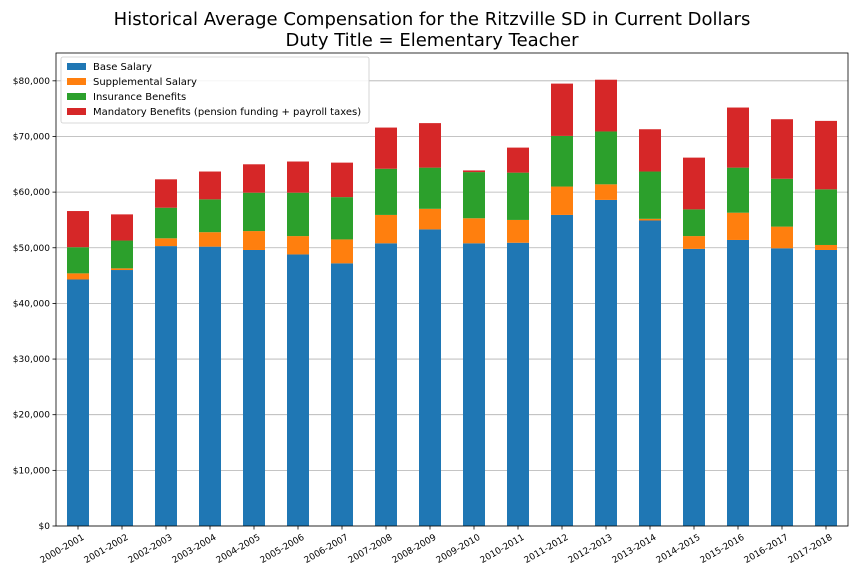 The width and height of the screenshot is (864, 576). I want to click on legend-label-3: Insurance Benefits, so click(139, 97).